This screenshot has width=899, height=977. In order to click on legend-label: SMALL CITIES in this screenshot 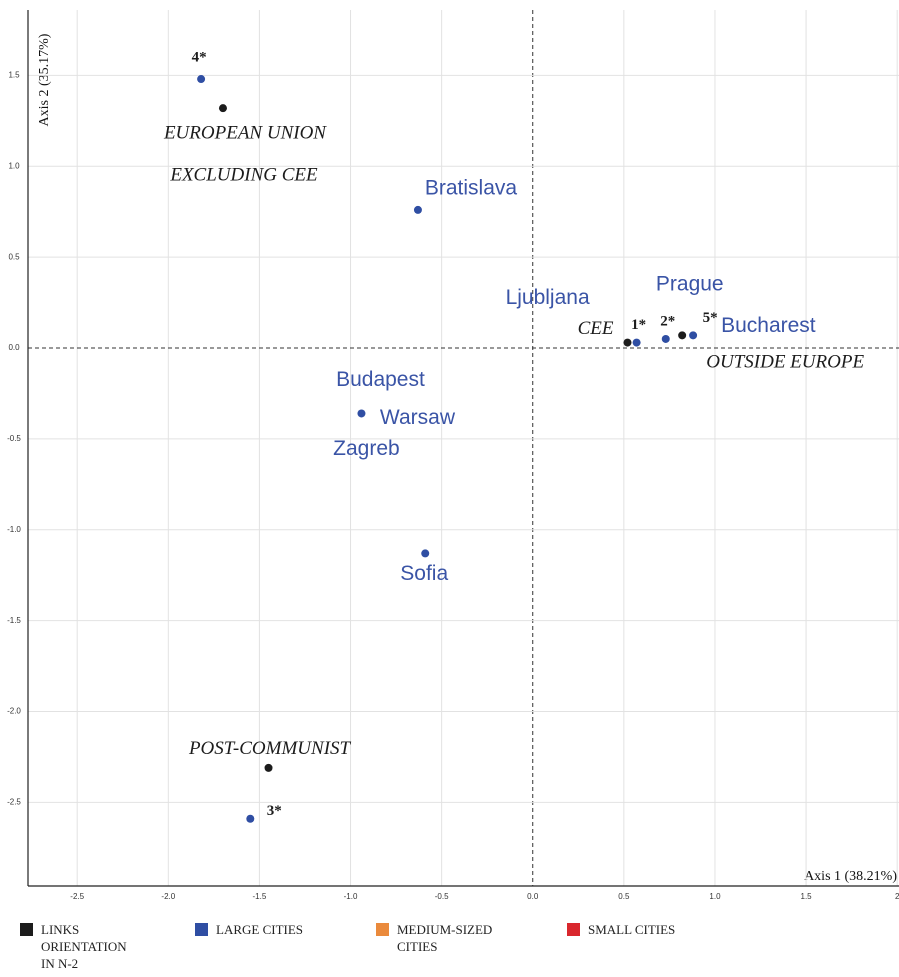, I will do `click(632, 929)`.